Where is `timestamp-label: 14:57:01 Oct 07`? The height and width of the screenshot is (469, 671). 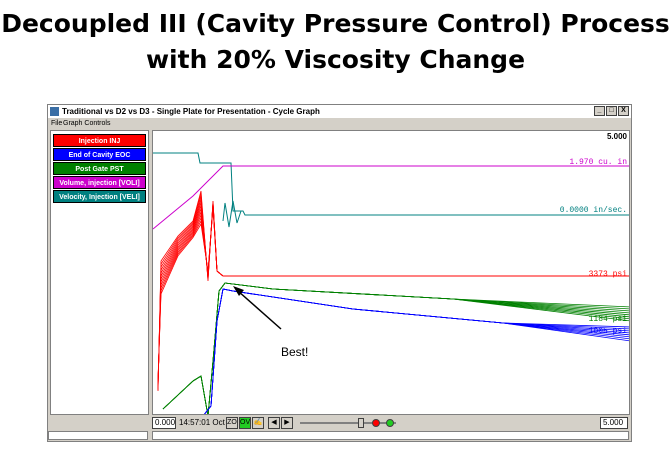
timestamp-label: 14:57:01 Oct 07 is located at coordinates (207, 422).